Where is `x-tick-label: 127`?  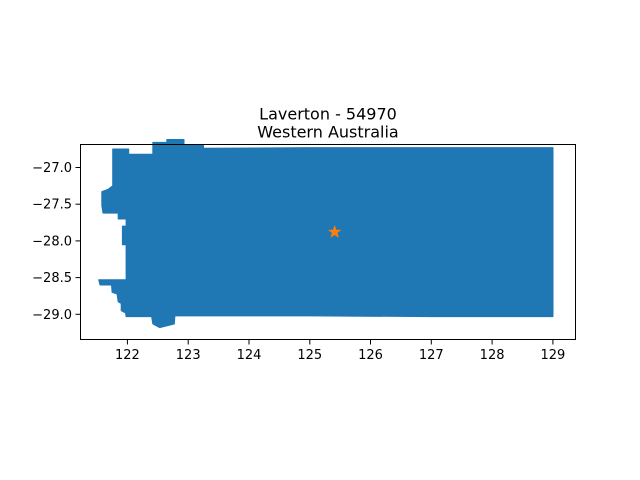 x-tick-label: 127 is located at coordinates (431, 355).